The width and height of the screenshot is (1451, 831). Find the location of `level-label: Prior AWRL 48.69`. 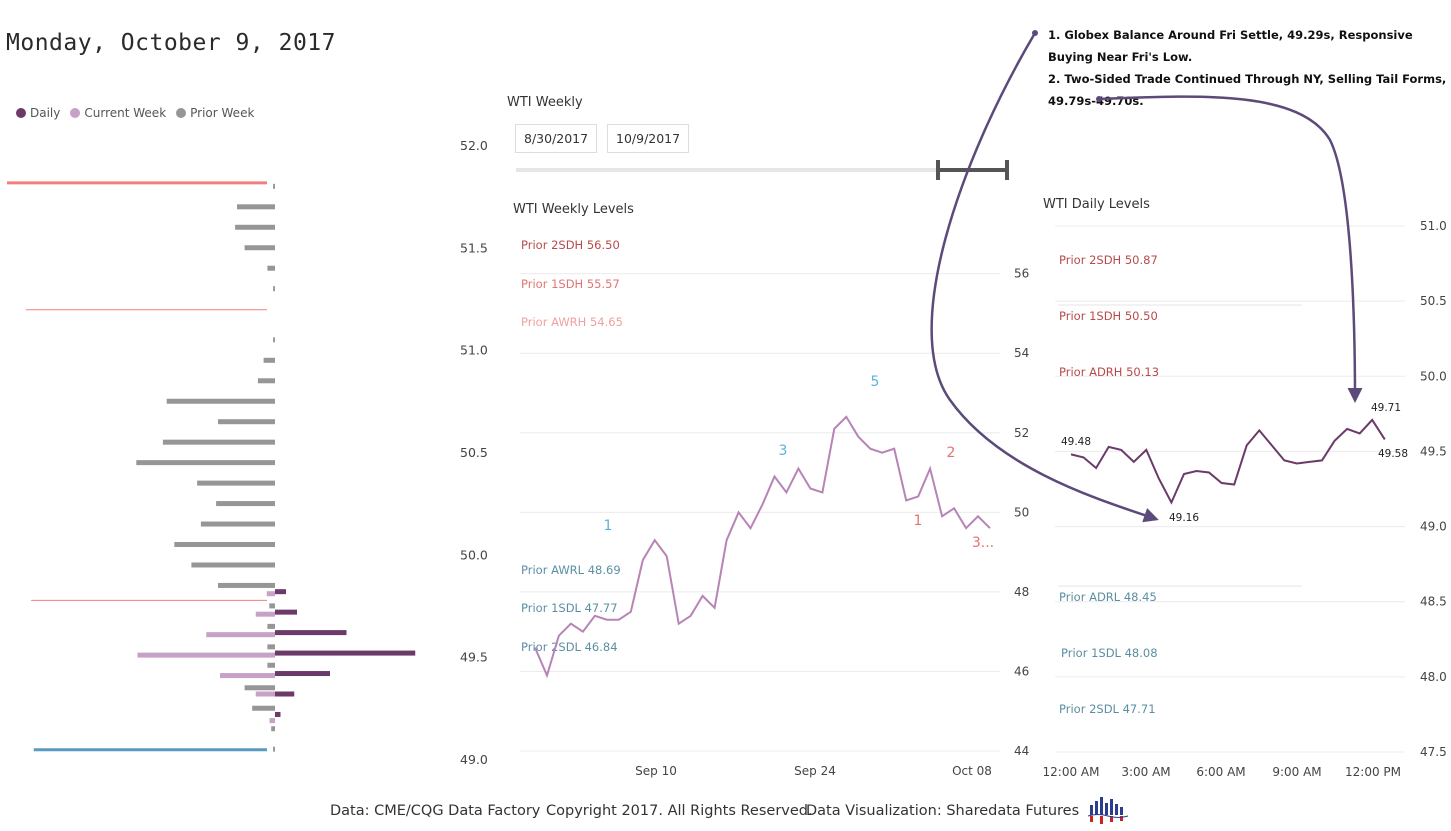

level-label: Prior AWRL 48.69 is located at coordinates (571, 570).